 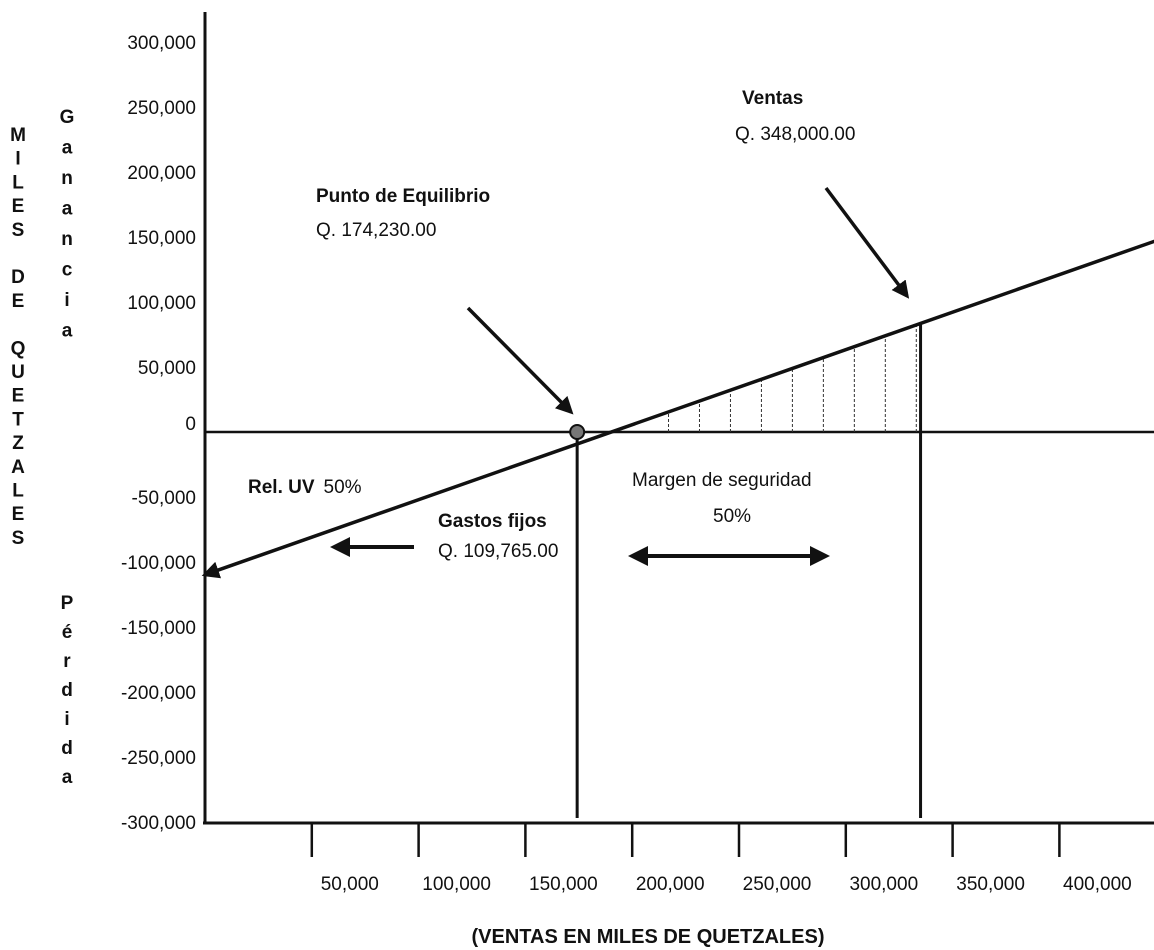 What do you see at coordinates (403, 196) in the screenshot?
I see `break-even-title: Punto de Equilibrio` at bounding box center [403, 196].